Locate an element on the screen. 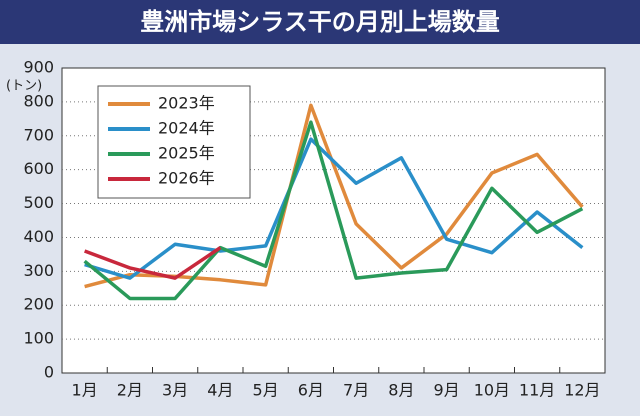 The image size is (640, 416). x-tick-label: 11月 is located at coordinates (537, 390).